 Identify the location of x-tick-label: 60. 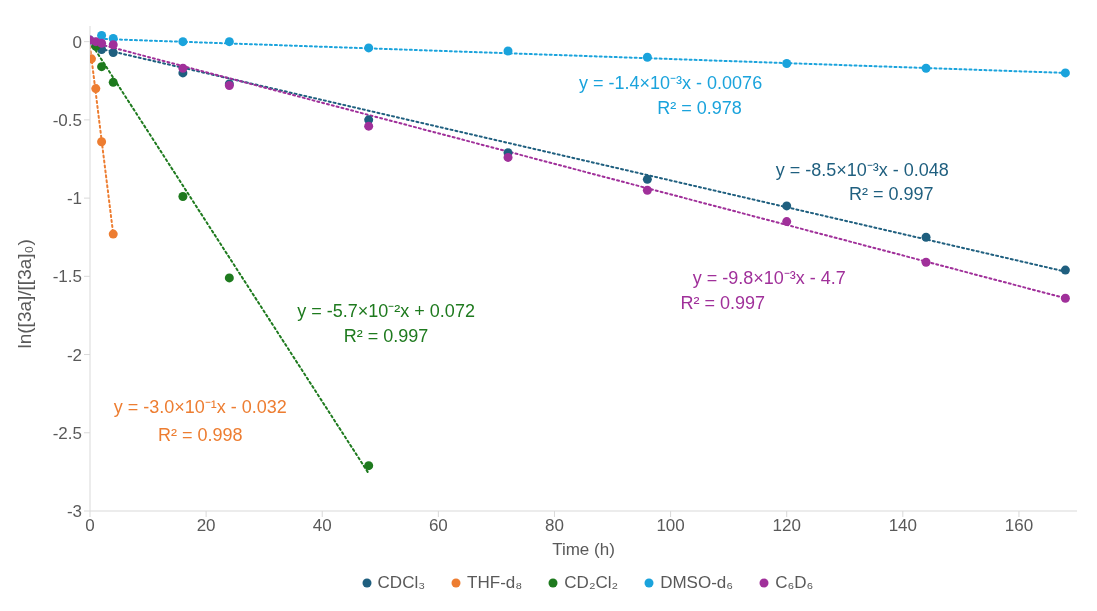
(438, 526).